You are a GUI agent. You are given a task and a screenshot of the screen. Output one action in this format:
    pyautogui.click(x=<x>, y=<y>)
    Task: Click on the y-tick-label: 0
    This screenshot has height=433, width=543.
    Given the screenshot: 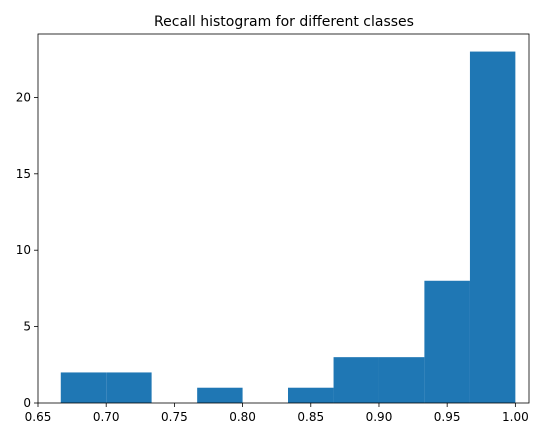 What is the action you would take?
    pyautogui.click(x=27, y=403)
    